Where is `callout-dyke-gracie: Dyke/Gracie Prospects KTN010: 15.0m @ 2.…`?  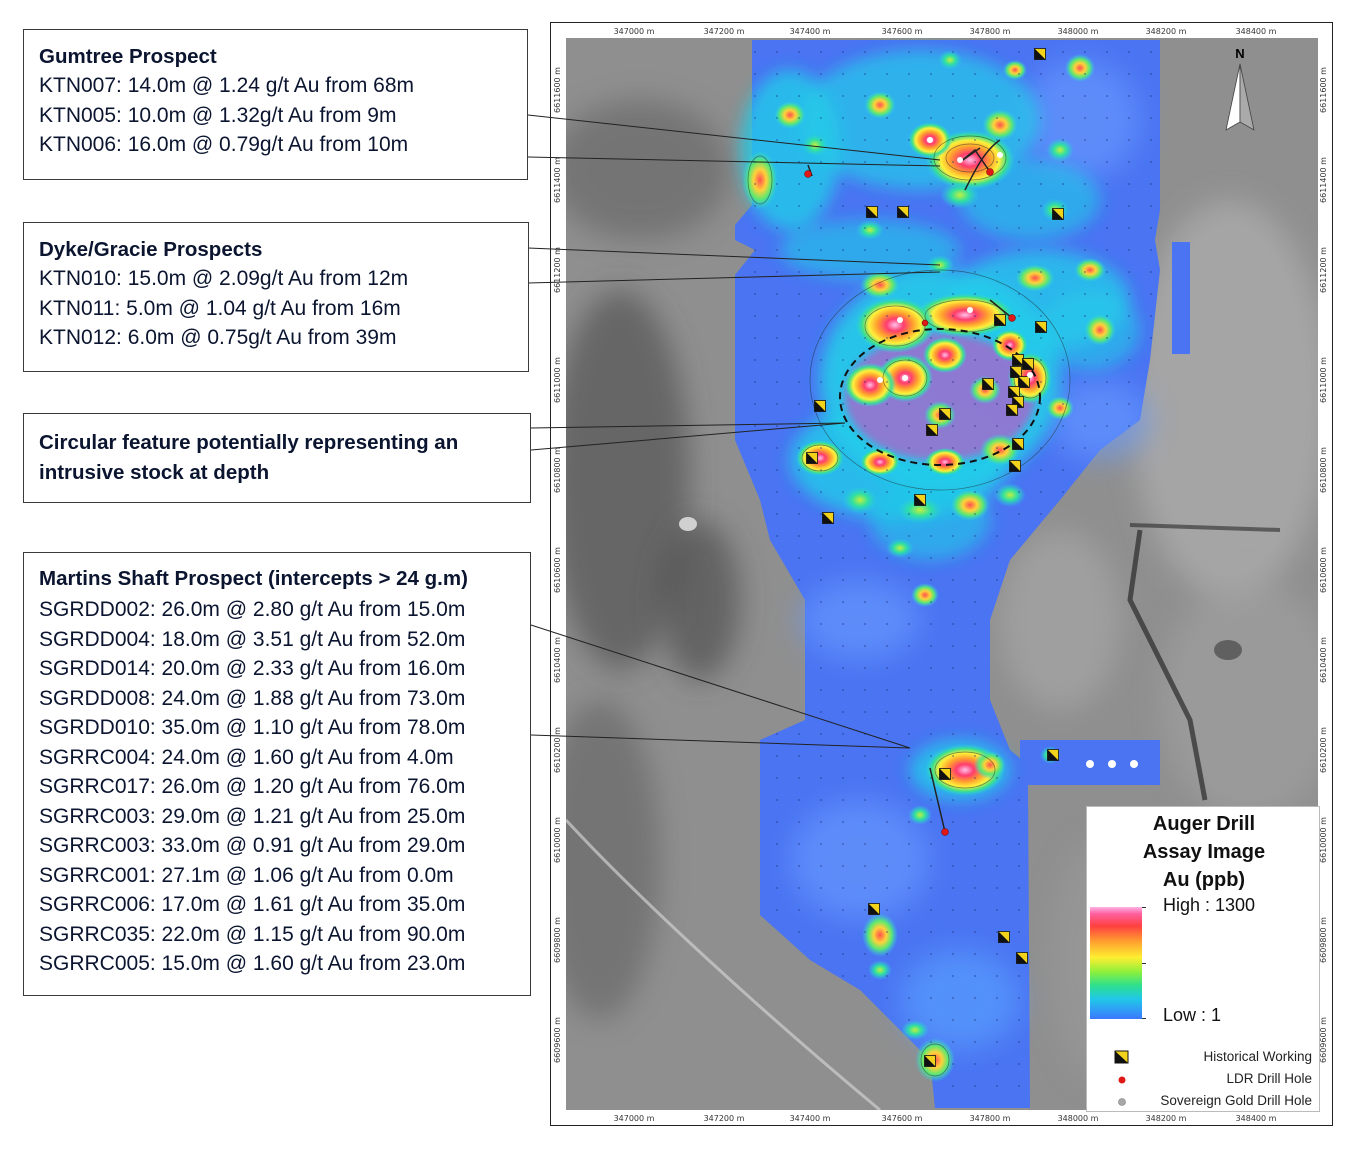
callout-dyke-gracie: Dyke/Gracie Prospects KTN010: 15.0m @ 2.… is located at coordinates (276, 297).